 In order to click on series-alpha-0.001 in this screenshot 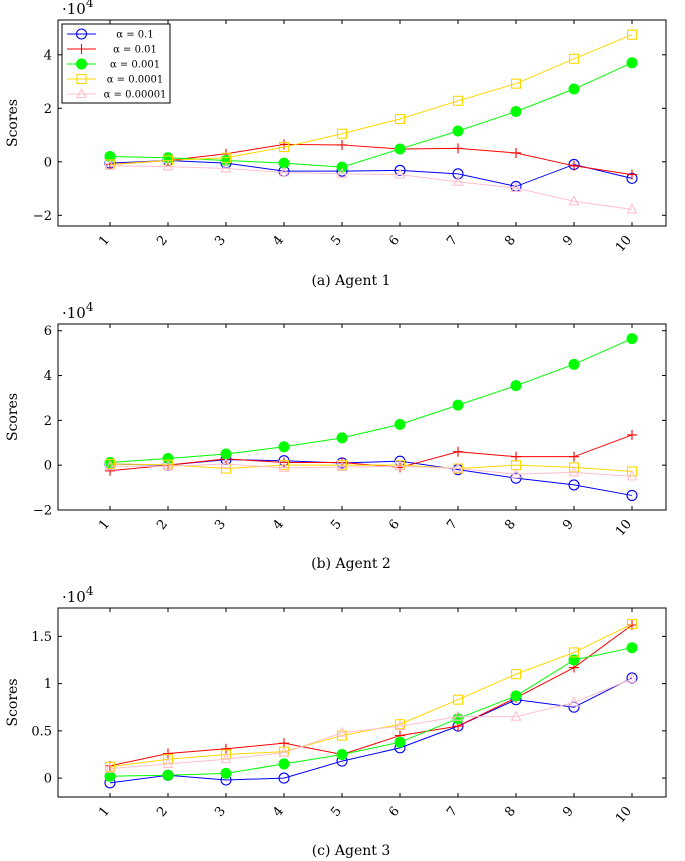, I will do `click(371, 400)`.